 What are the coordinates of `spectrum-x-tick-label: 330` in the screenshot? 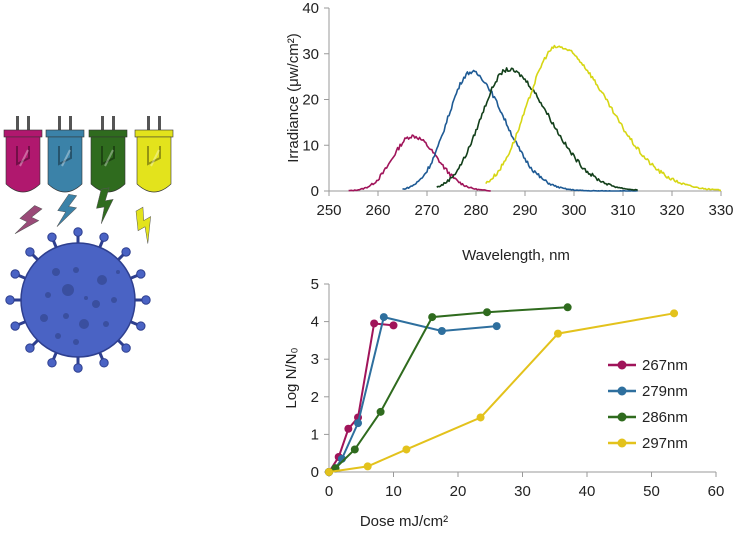 It's located at (720, 210).